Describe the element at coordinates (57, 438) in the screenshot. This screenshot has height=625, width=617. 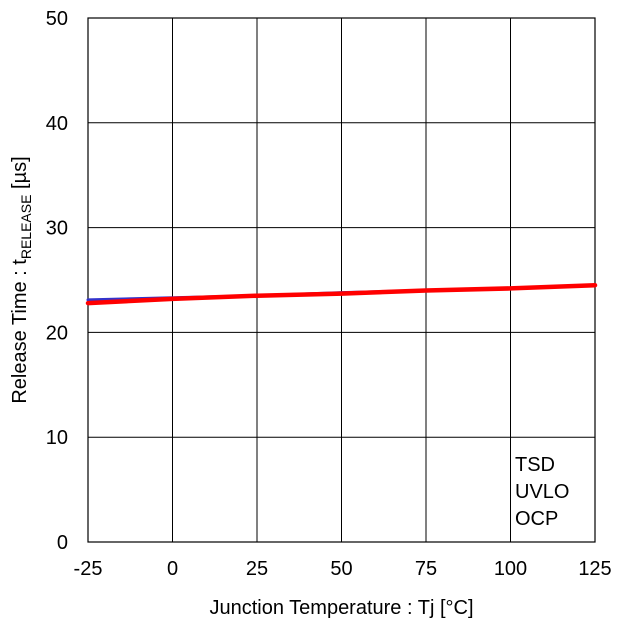
I see `y-tick-label: 10` at that location.